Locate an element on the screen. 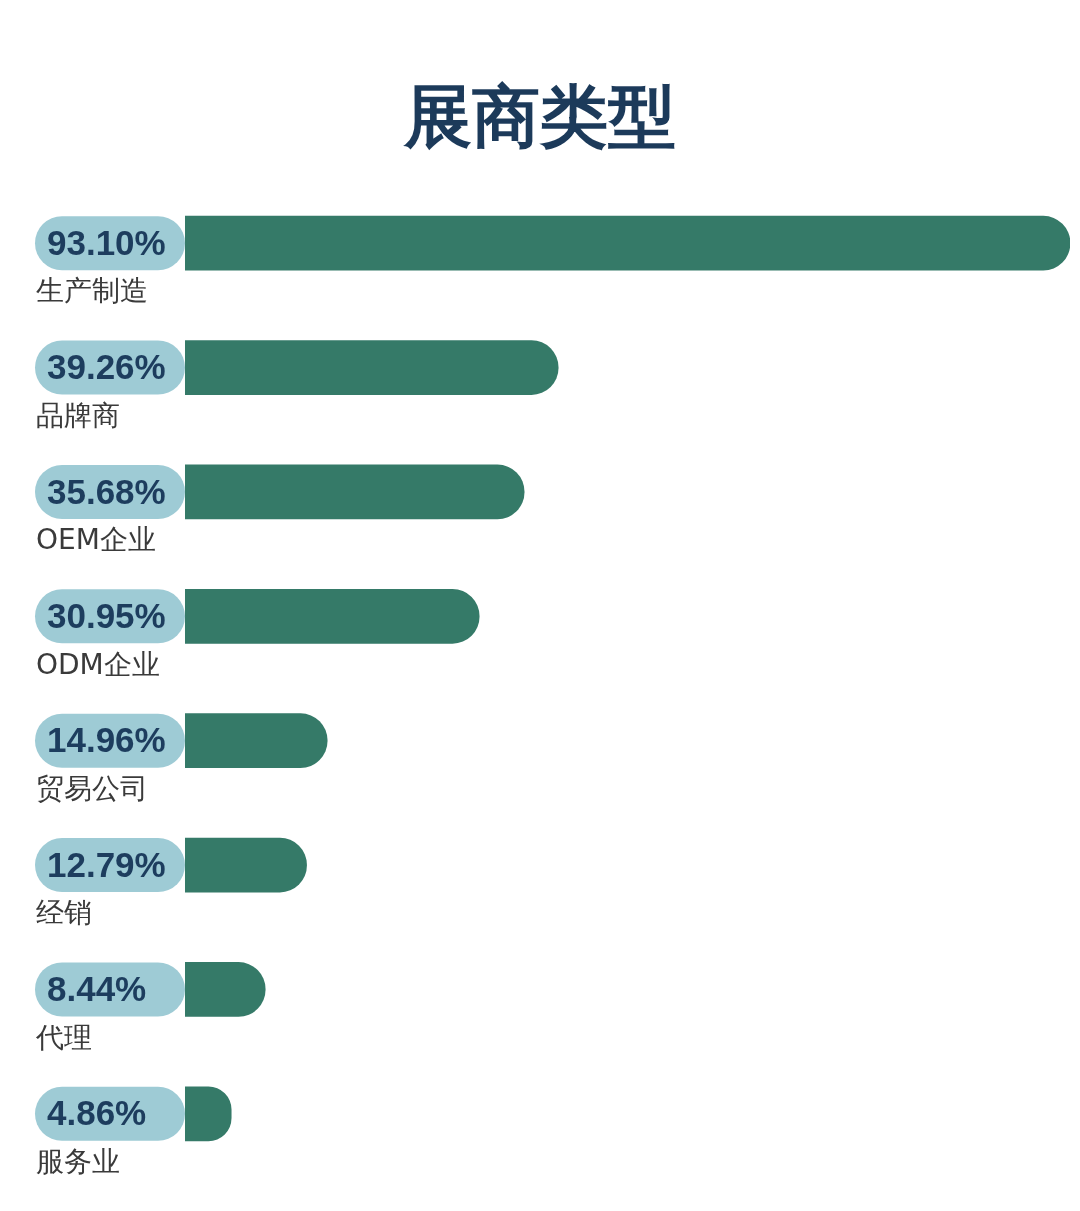 This screenshot has width=1080, height=1211. data-label: 39.26% is located at coordinates (106, 367).